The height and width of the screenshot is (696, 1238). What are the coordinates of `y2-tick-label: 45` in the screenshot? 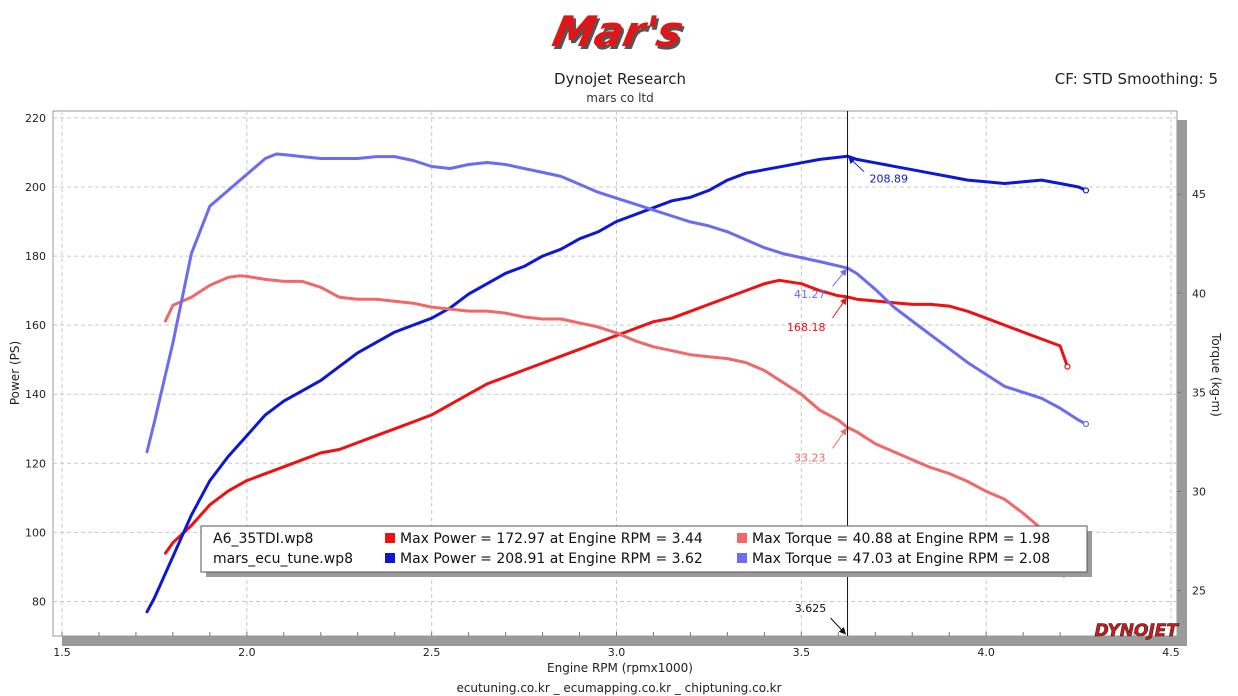 It's located at (1199, 194).